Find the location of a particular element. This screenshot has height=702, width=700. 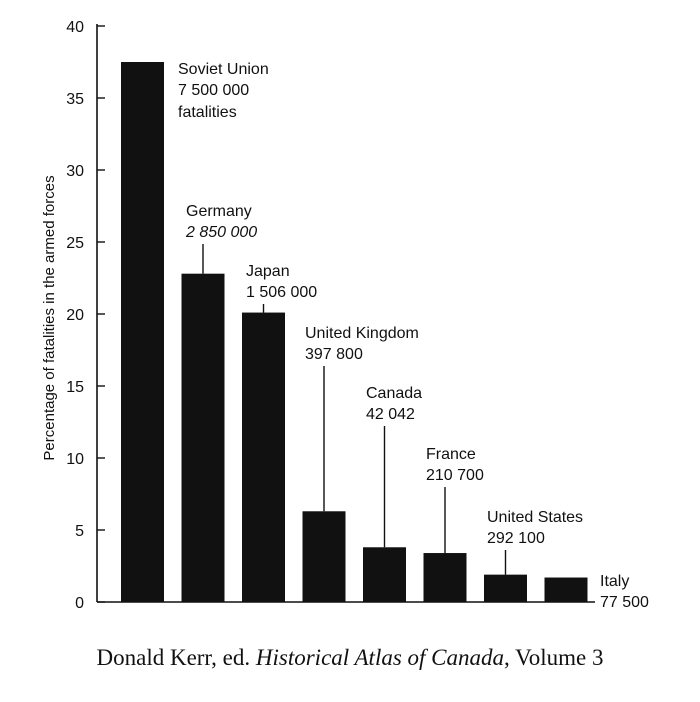

bar-label-fatalities: 2 850 000 is located at coordinates (221, 232).